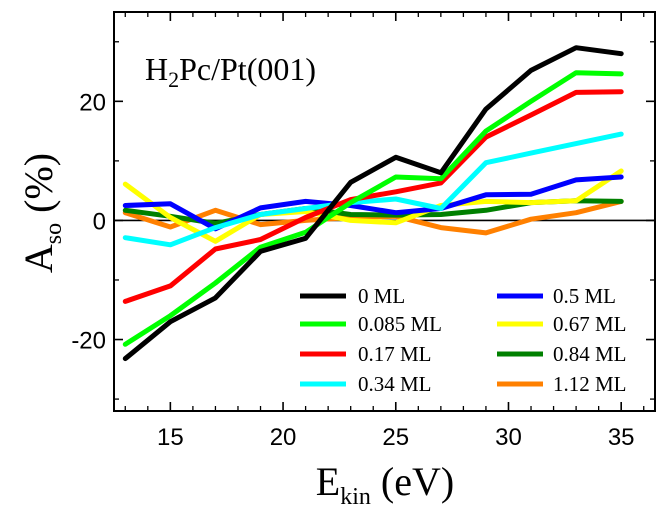 The height and width of the screenshot is (509, 659). Describe the element at coordinates (395, 354) in the screenshot. I see `legend-label: 0.17 ML` at that location.